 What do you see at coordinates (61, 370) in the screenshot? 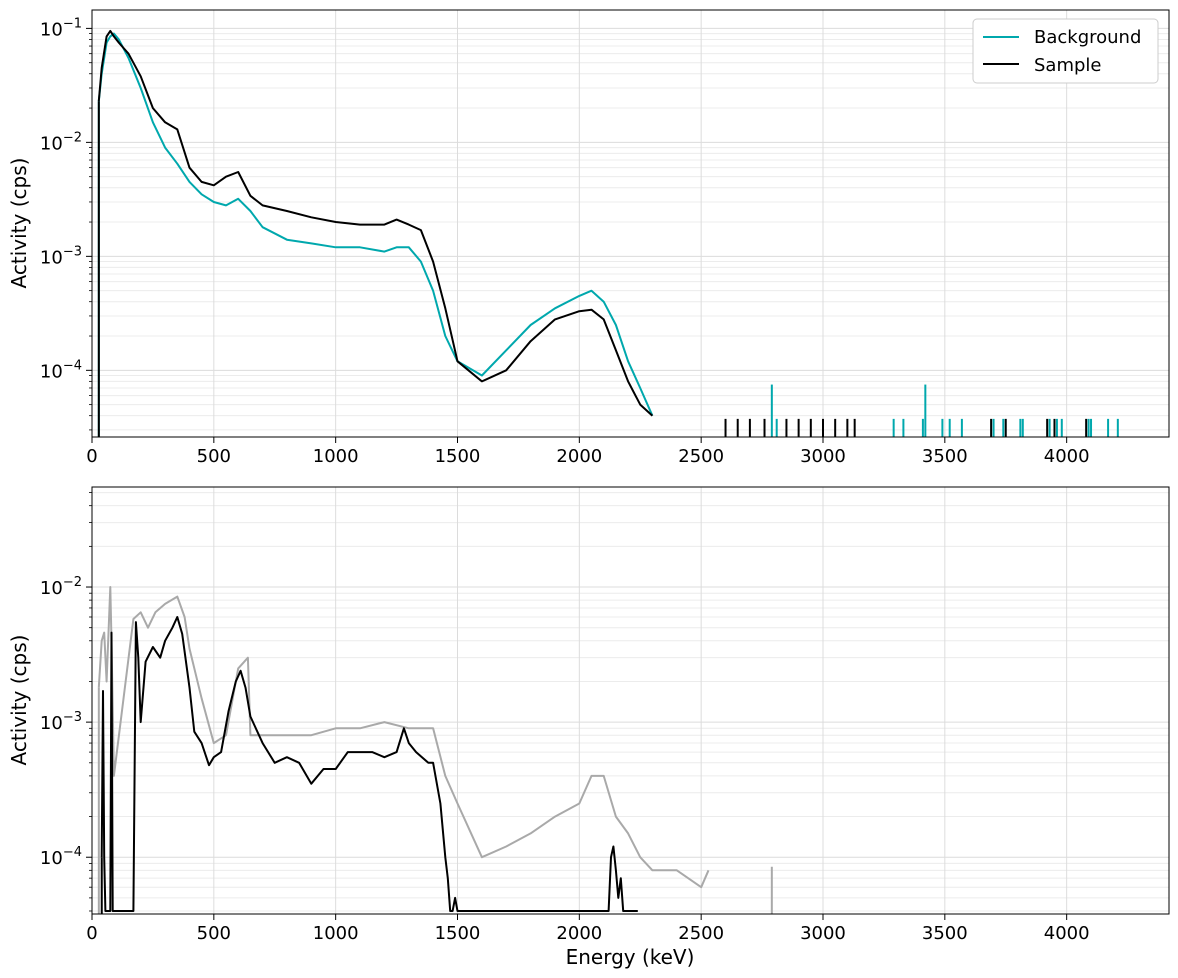
I see `top-y-tick-label: 10⁻⁴` at bounding box center [61, 370].